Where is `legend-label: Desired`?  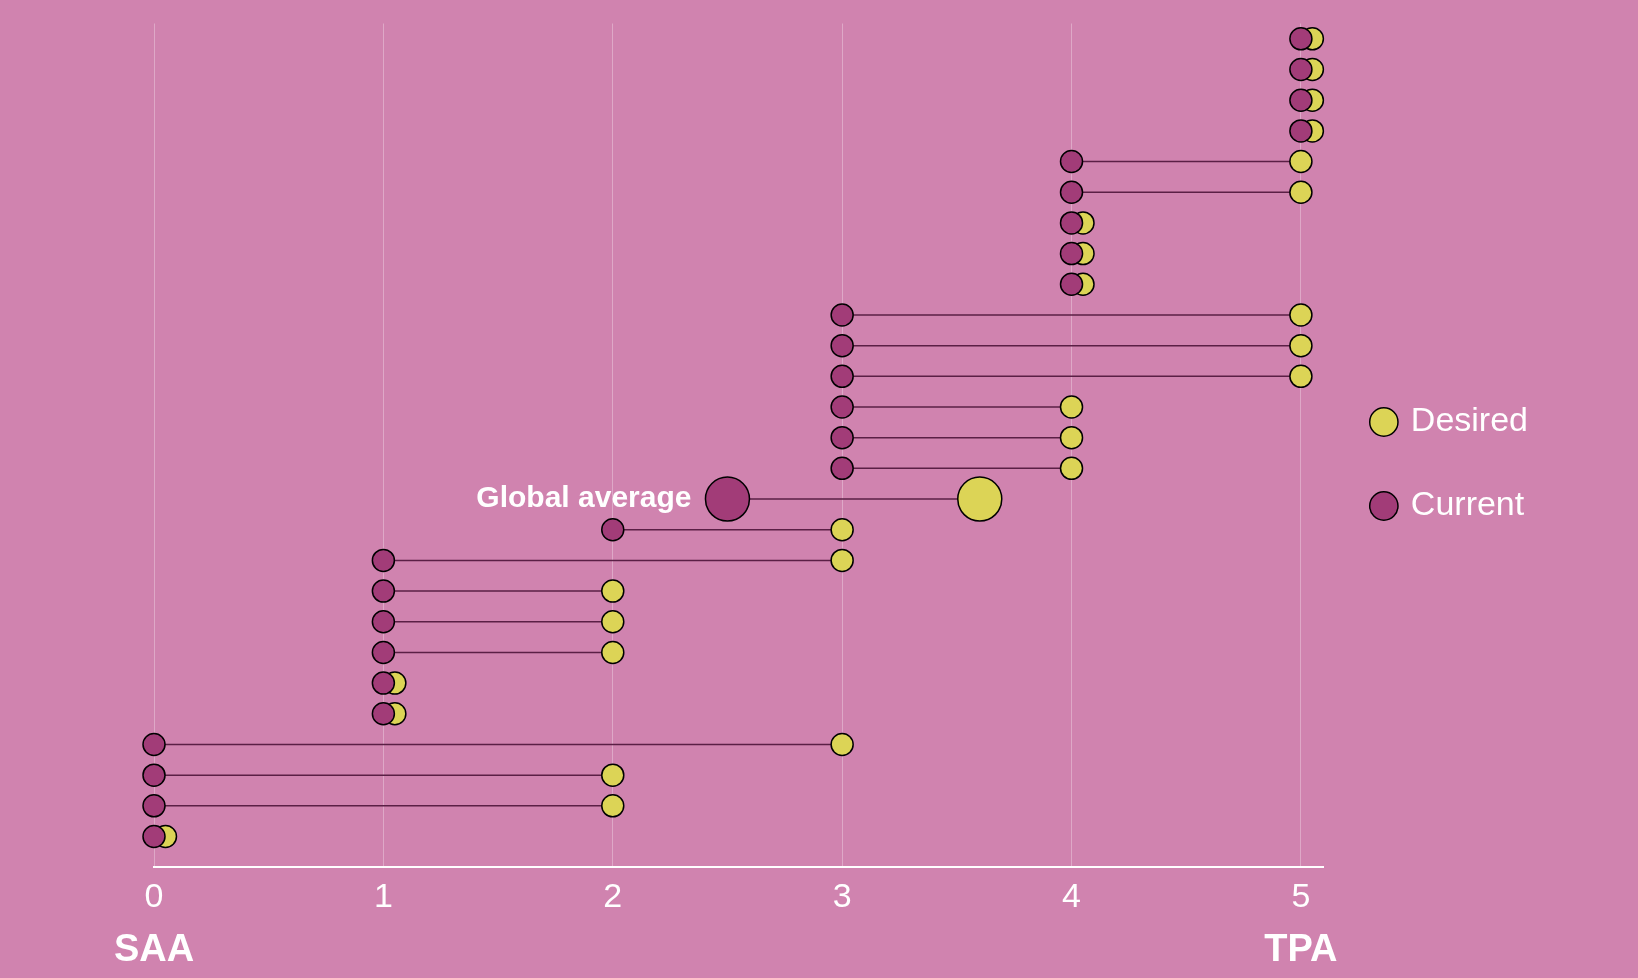
legend-label: Desired is located at coordinates (1469, 419).